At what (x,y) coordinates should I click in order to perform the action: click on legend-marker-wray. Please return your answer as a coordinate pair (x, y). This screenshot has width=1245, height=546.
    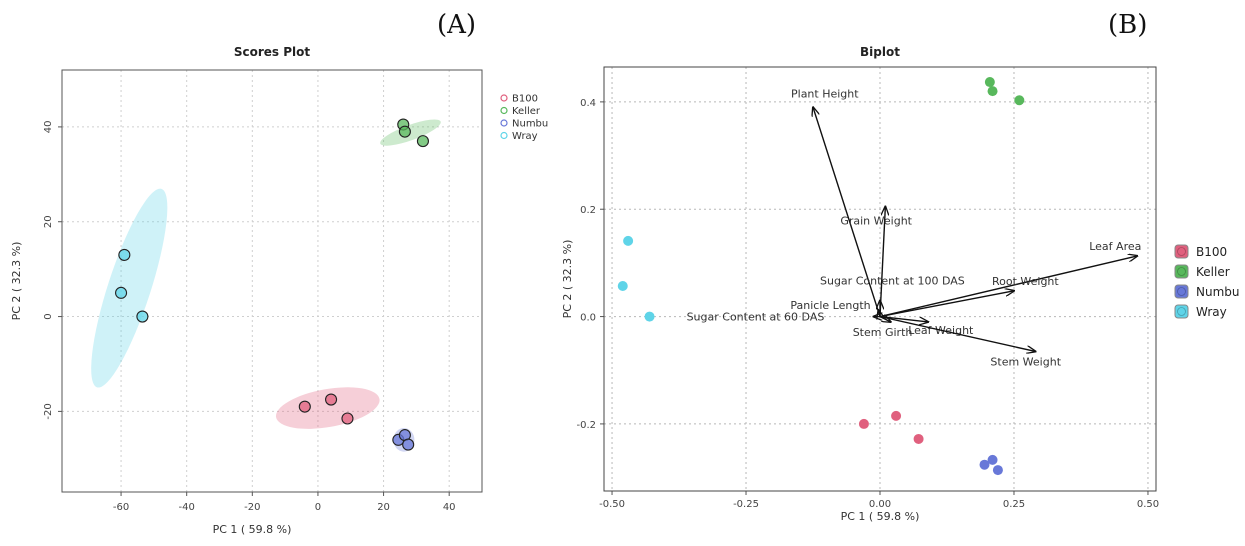
    Looking at the image, I should click on (504, 135).